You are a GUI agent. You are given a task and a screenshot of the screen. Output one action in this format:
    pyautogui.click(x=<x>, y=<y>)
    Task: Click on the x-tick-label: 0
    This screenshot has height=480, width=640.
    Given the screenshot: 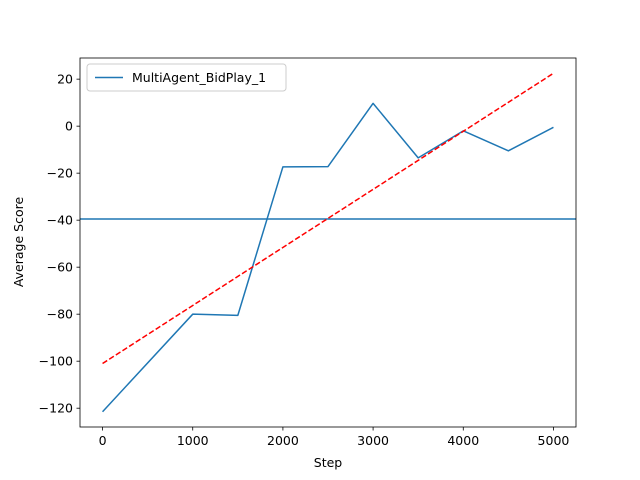 What is the action you would take?
    pyautogui.click(x=103, y=440)
    